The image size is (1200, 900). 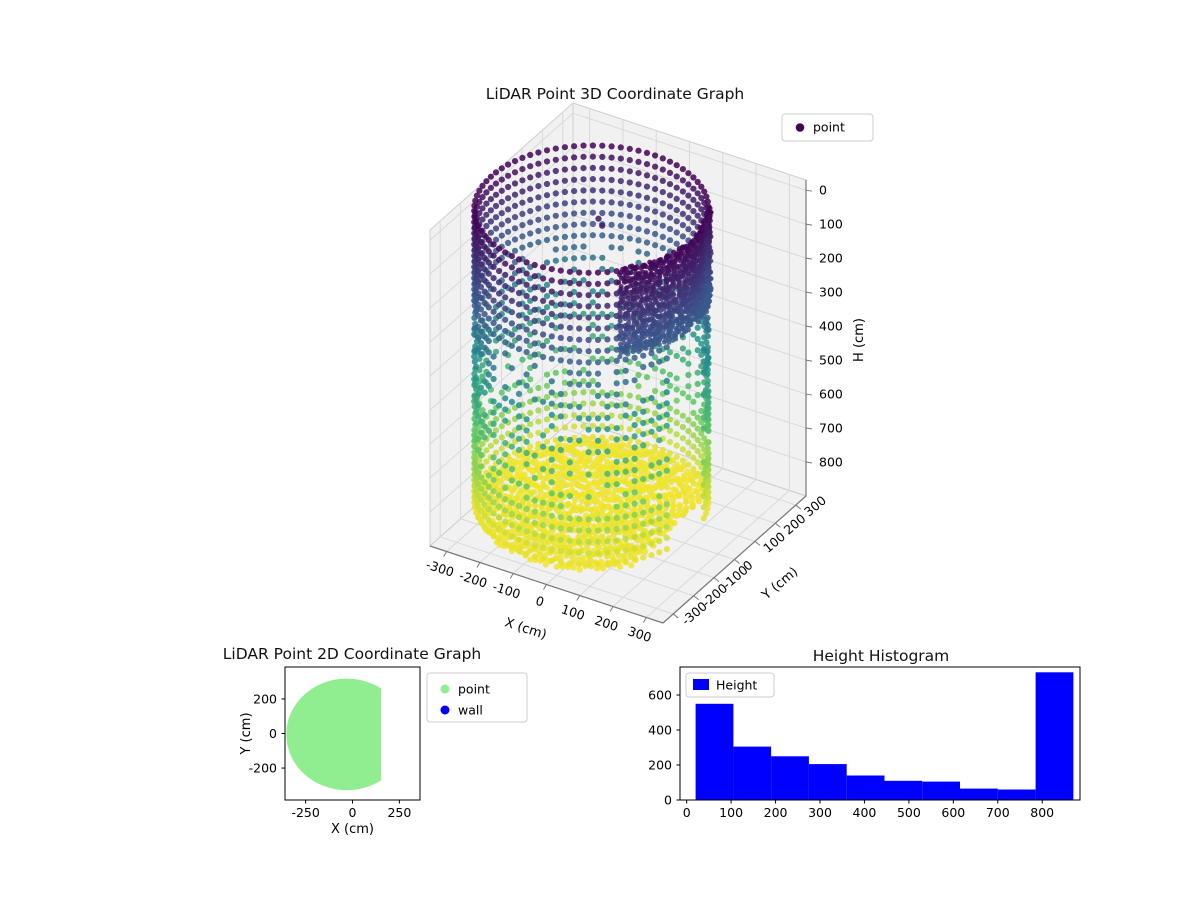 What do you see at coordinates (701, 684) in the screenshot?
I see `legend-patch-height` at bounding box center [701, 684].